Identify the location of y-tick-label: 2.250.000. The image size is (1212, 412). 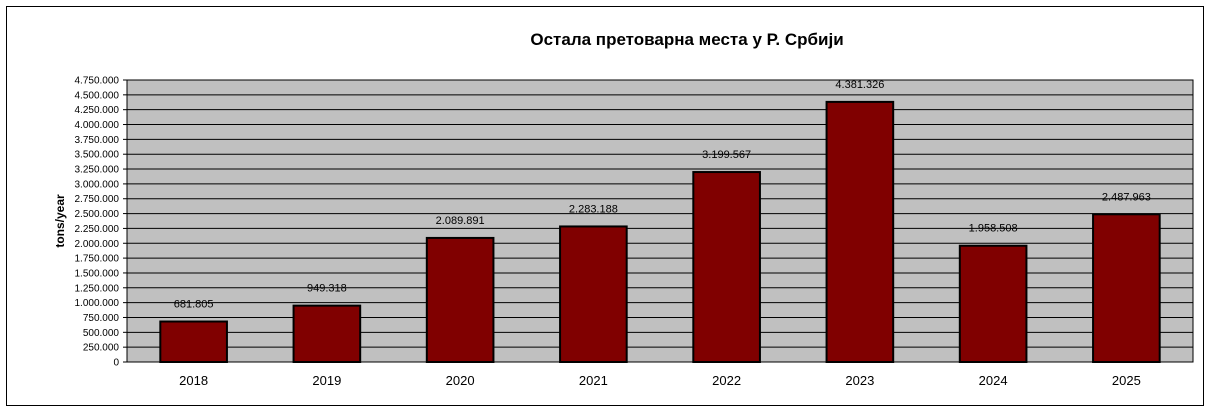
(97, 229).